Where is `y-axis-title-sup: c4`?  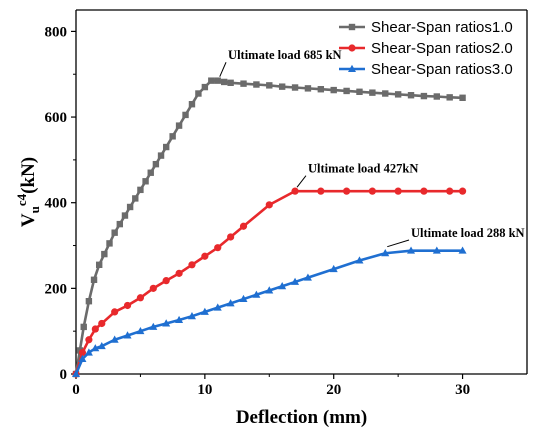
y-axis-title-sup: c4 is located at coordinates (21, 199).